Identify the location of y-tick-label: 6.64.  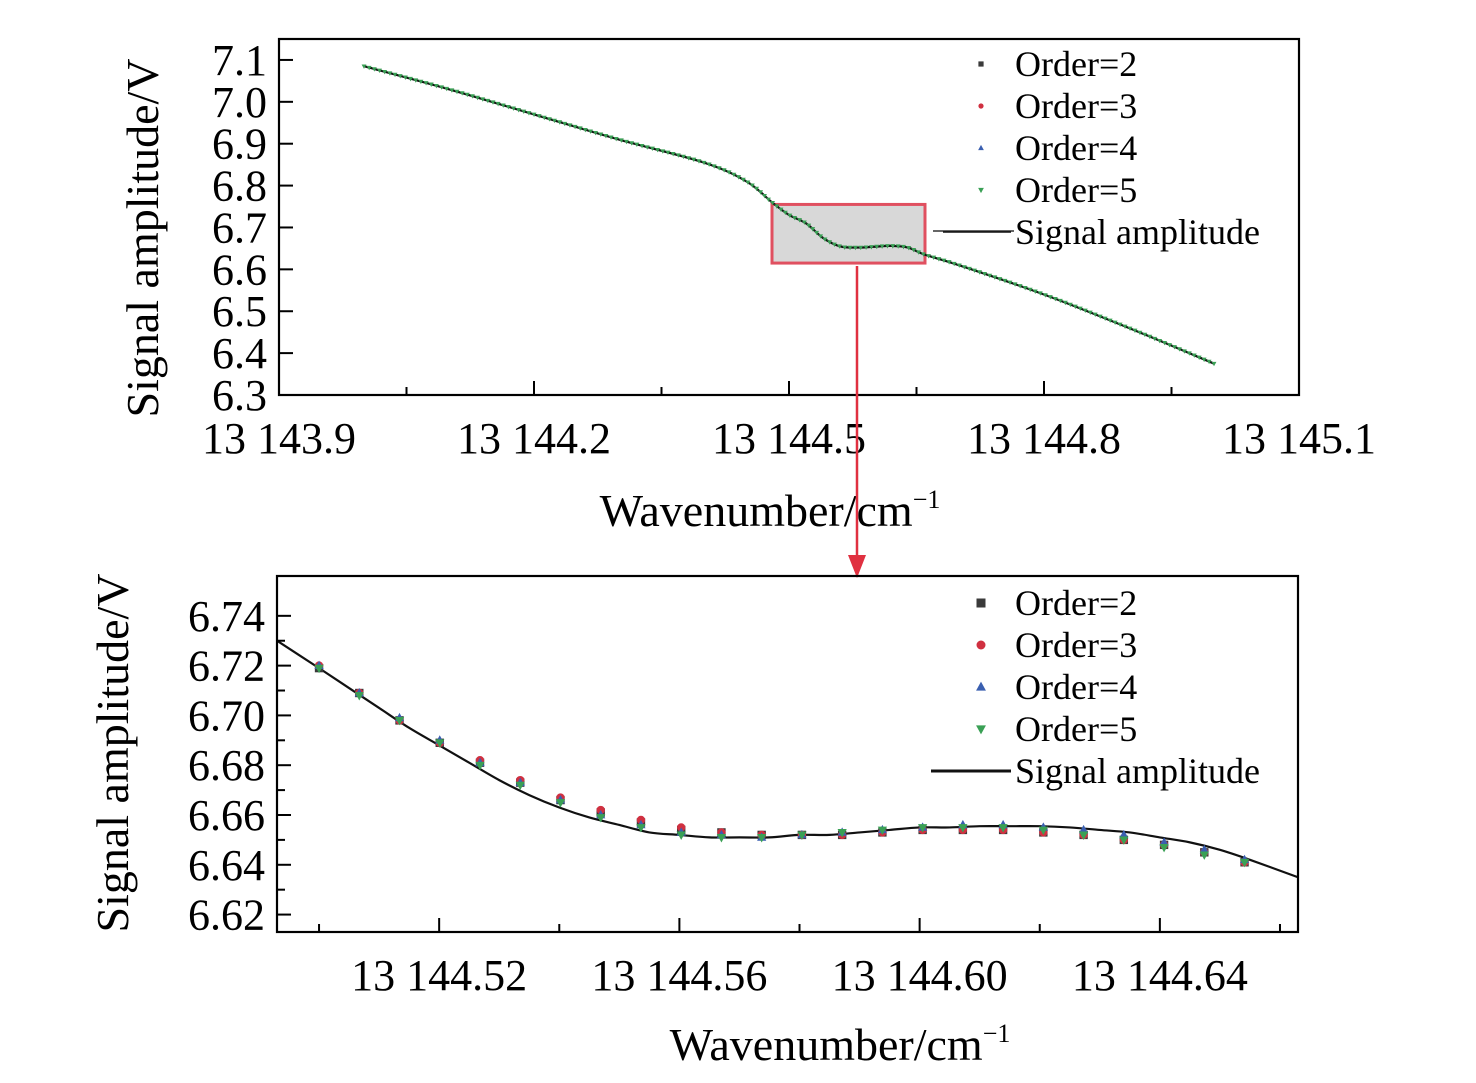
(226, 865).